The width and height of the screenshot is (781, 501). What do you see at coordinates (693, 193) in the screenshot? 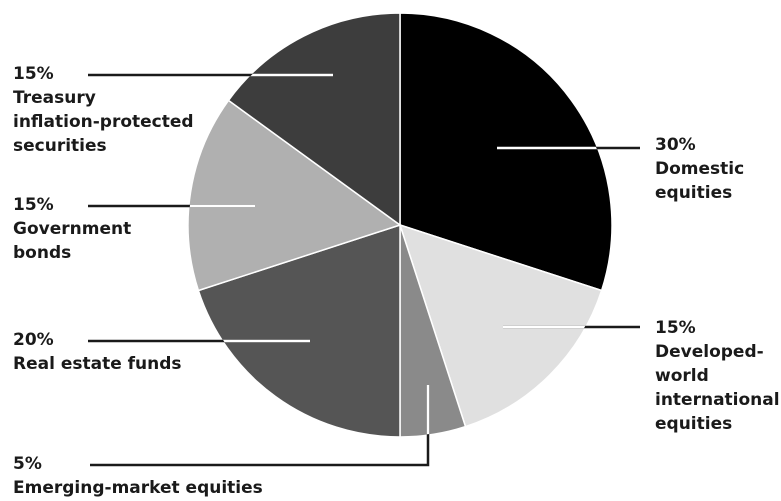
I see `slice-name-label-domestic-equities: equities` at bounding box center [693, 193].